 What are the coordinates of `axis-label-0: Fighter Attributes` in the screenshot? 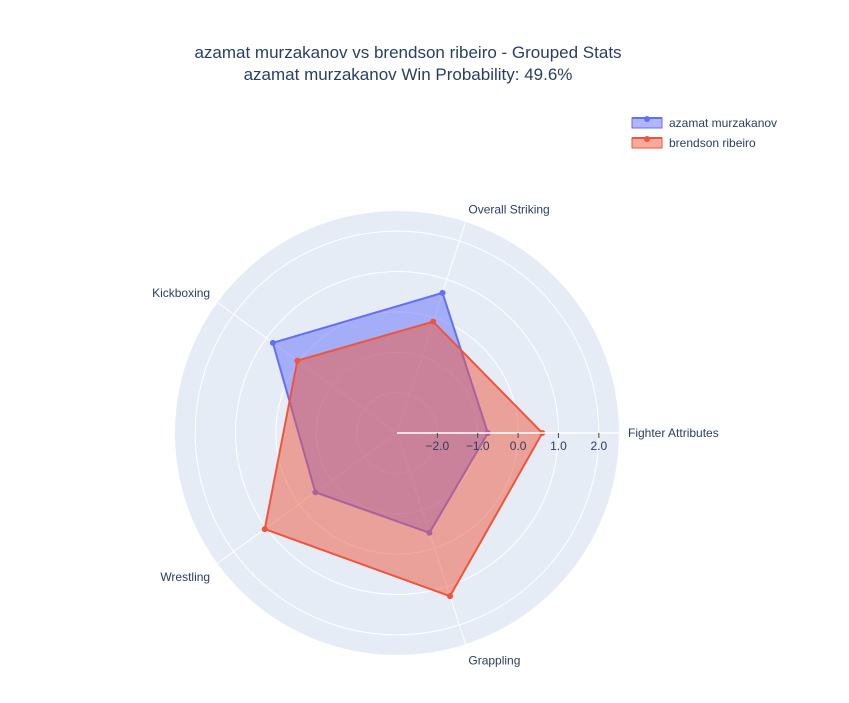 It's located at (673, 433).